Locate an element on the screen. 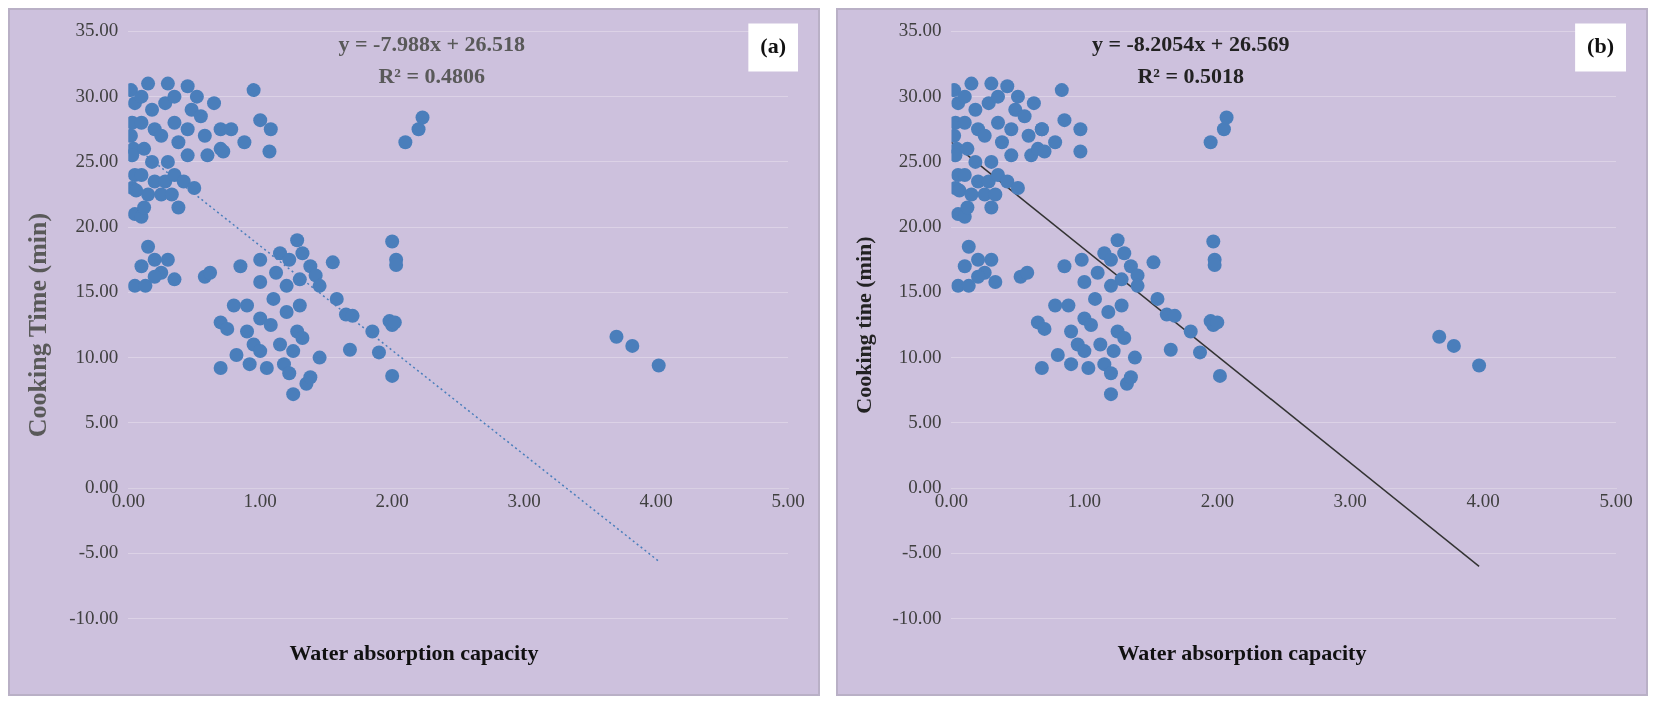  y-axis-title: Cooking tine (min) is located at coordinates (863, 325).